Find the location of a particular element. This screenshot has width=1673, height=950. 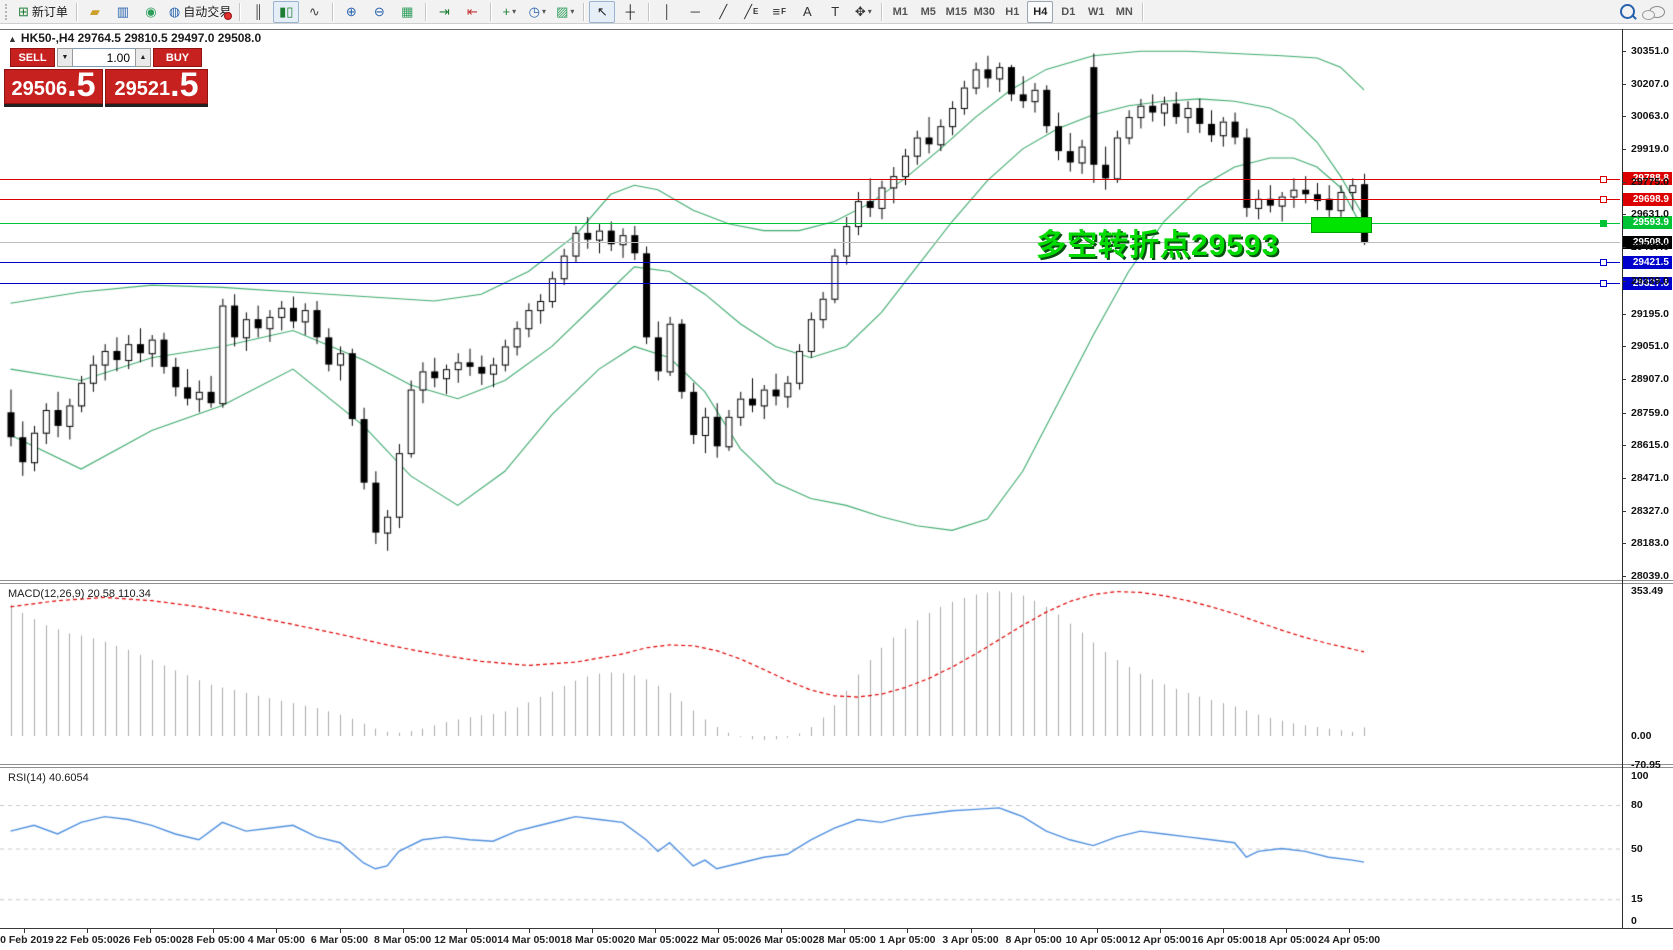

timeframe-button-m1: M1 is located at coordinates (900, 11).